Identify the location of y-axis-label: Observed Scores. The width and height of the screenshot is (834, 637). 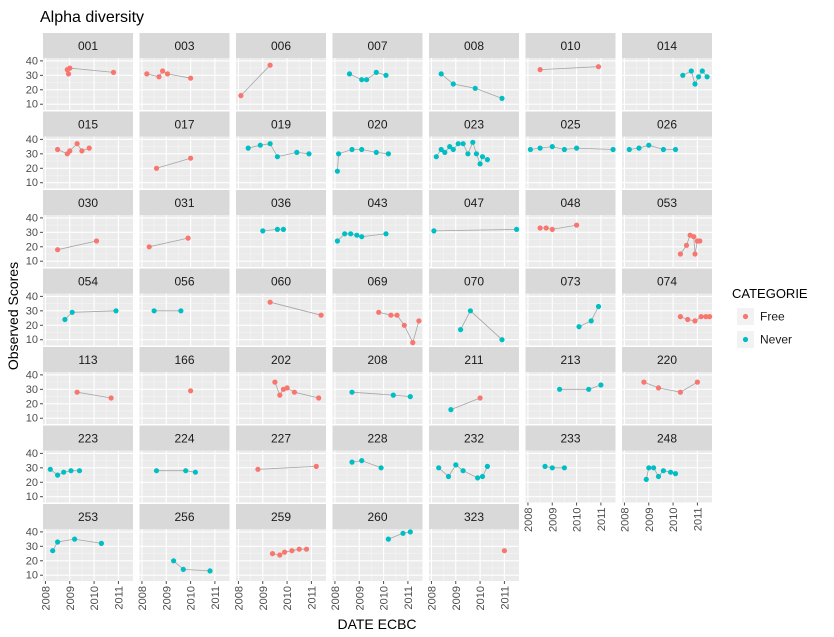
(13, 316).